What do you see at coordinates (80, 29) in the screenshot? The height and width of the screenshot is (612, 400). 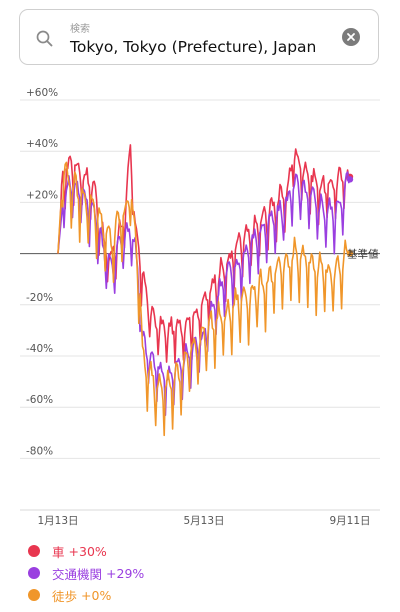 I see `search-placeholder: 検索` at bounding box center [80, 29].